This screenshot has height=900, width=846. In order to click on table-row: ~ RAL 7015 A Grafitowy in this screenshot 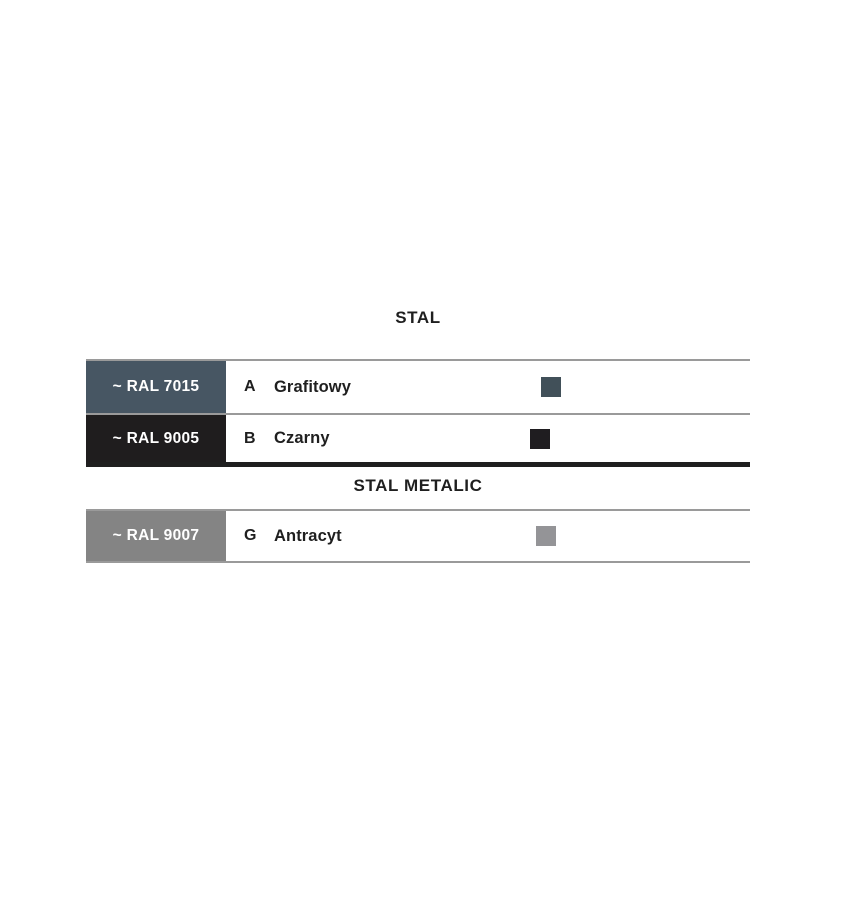, I will do `click(418, 386)`.